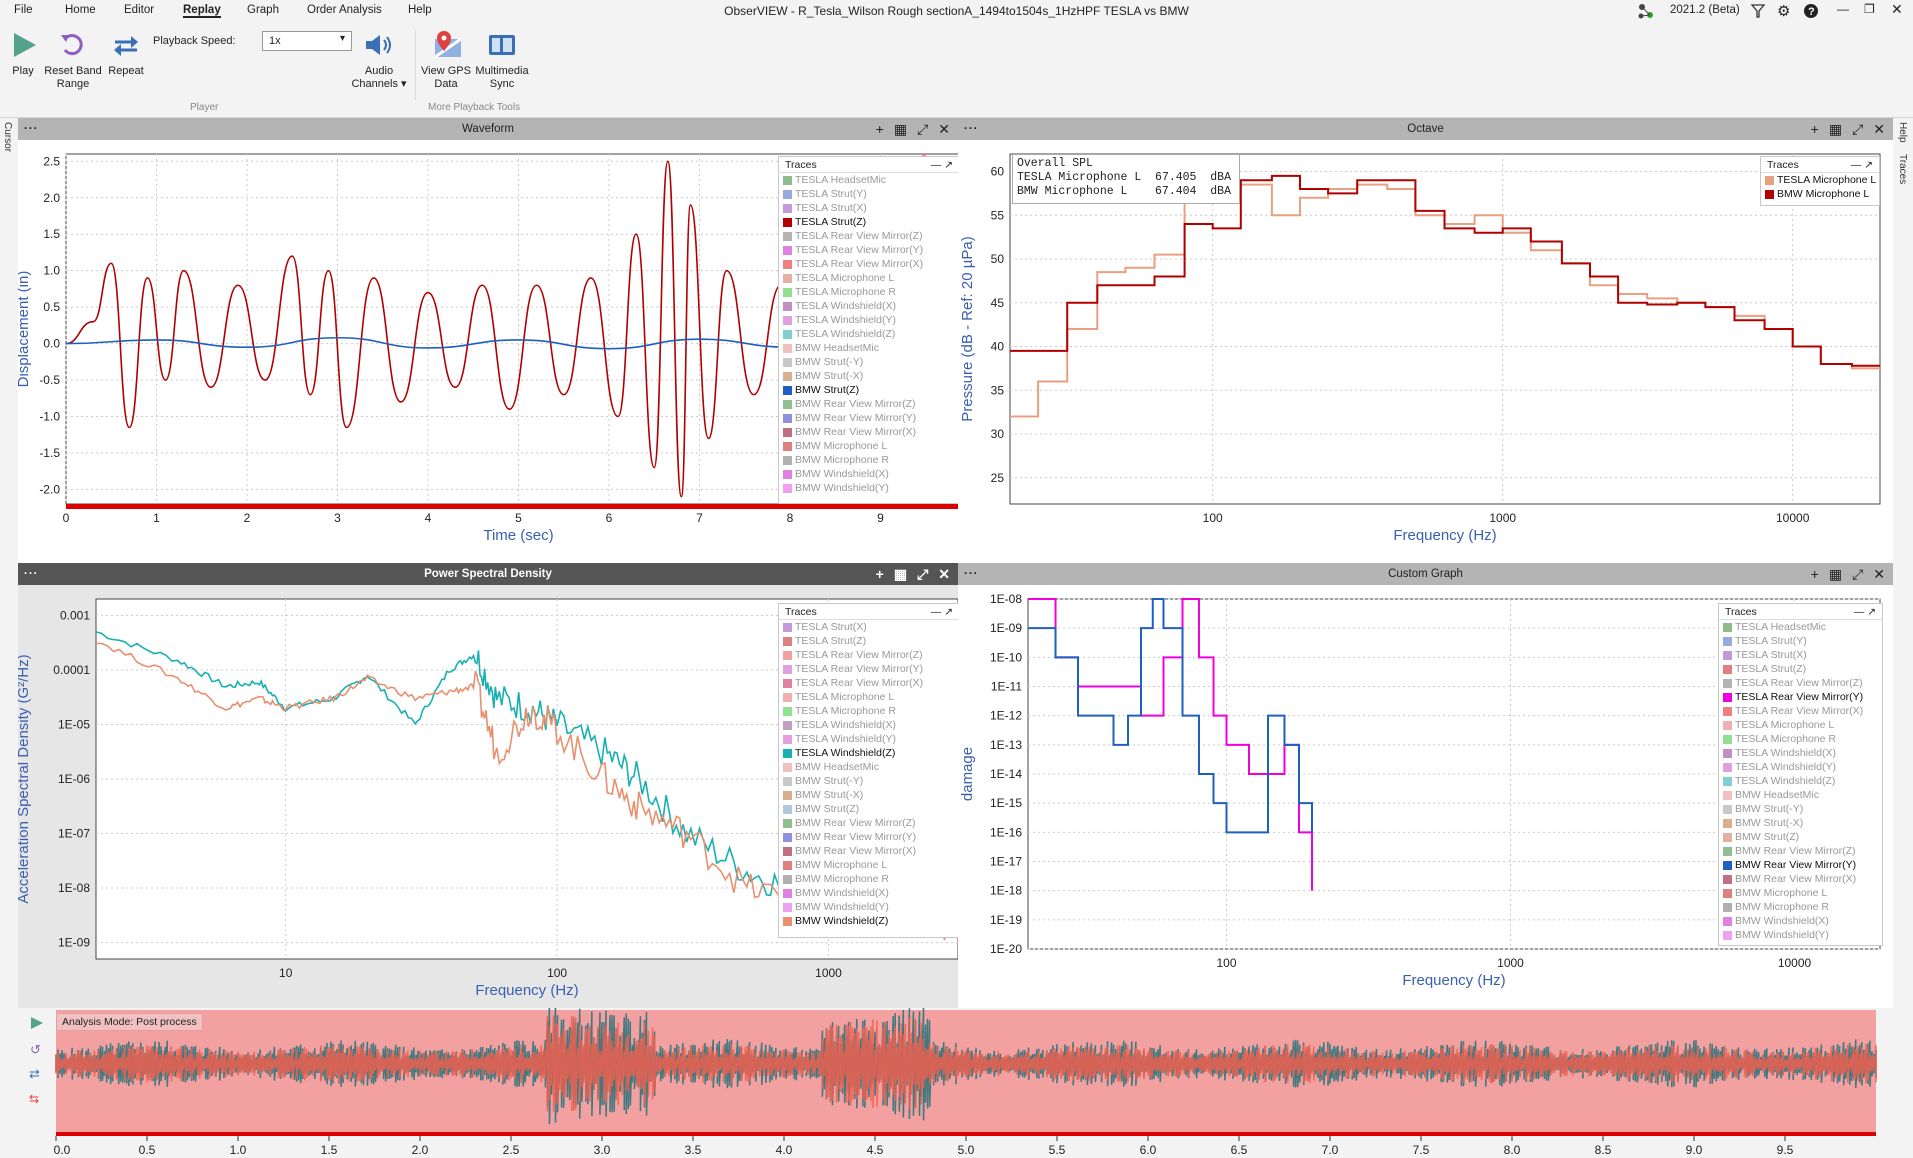  Describe the element at coordinates (869, 921) in the screenshot. I see `legend-item: BMW Windshield(Z)` at that location.